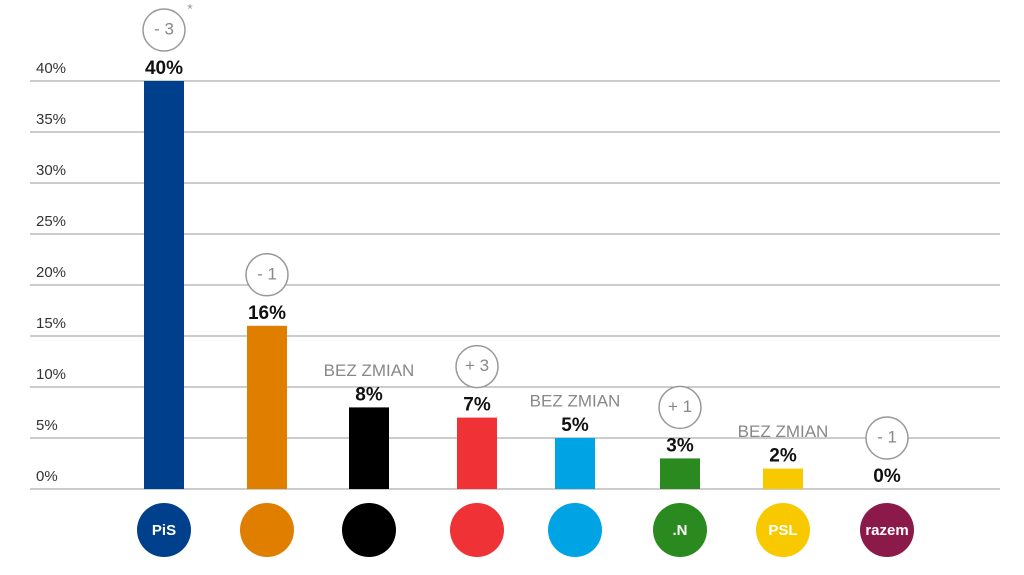  I want to click on note-mark: *, so click(190, 9).